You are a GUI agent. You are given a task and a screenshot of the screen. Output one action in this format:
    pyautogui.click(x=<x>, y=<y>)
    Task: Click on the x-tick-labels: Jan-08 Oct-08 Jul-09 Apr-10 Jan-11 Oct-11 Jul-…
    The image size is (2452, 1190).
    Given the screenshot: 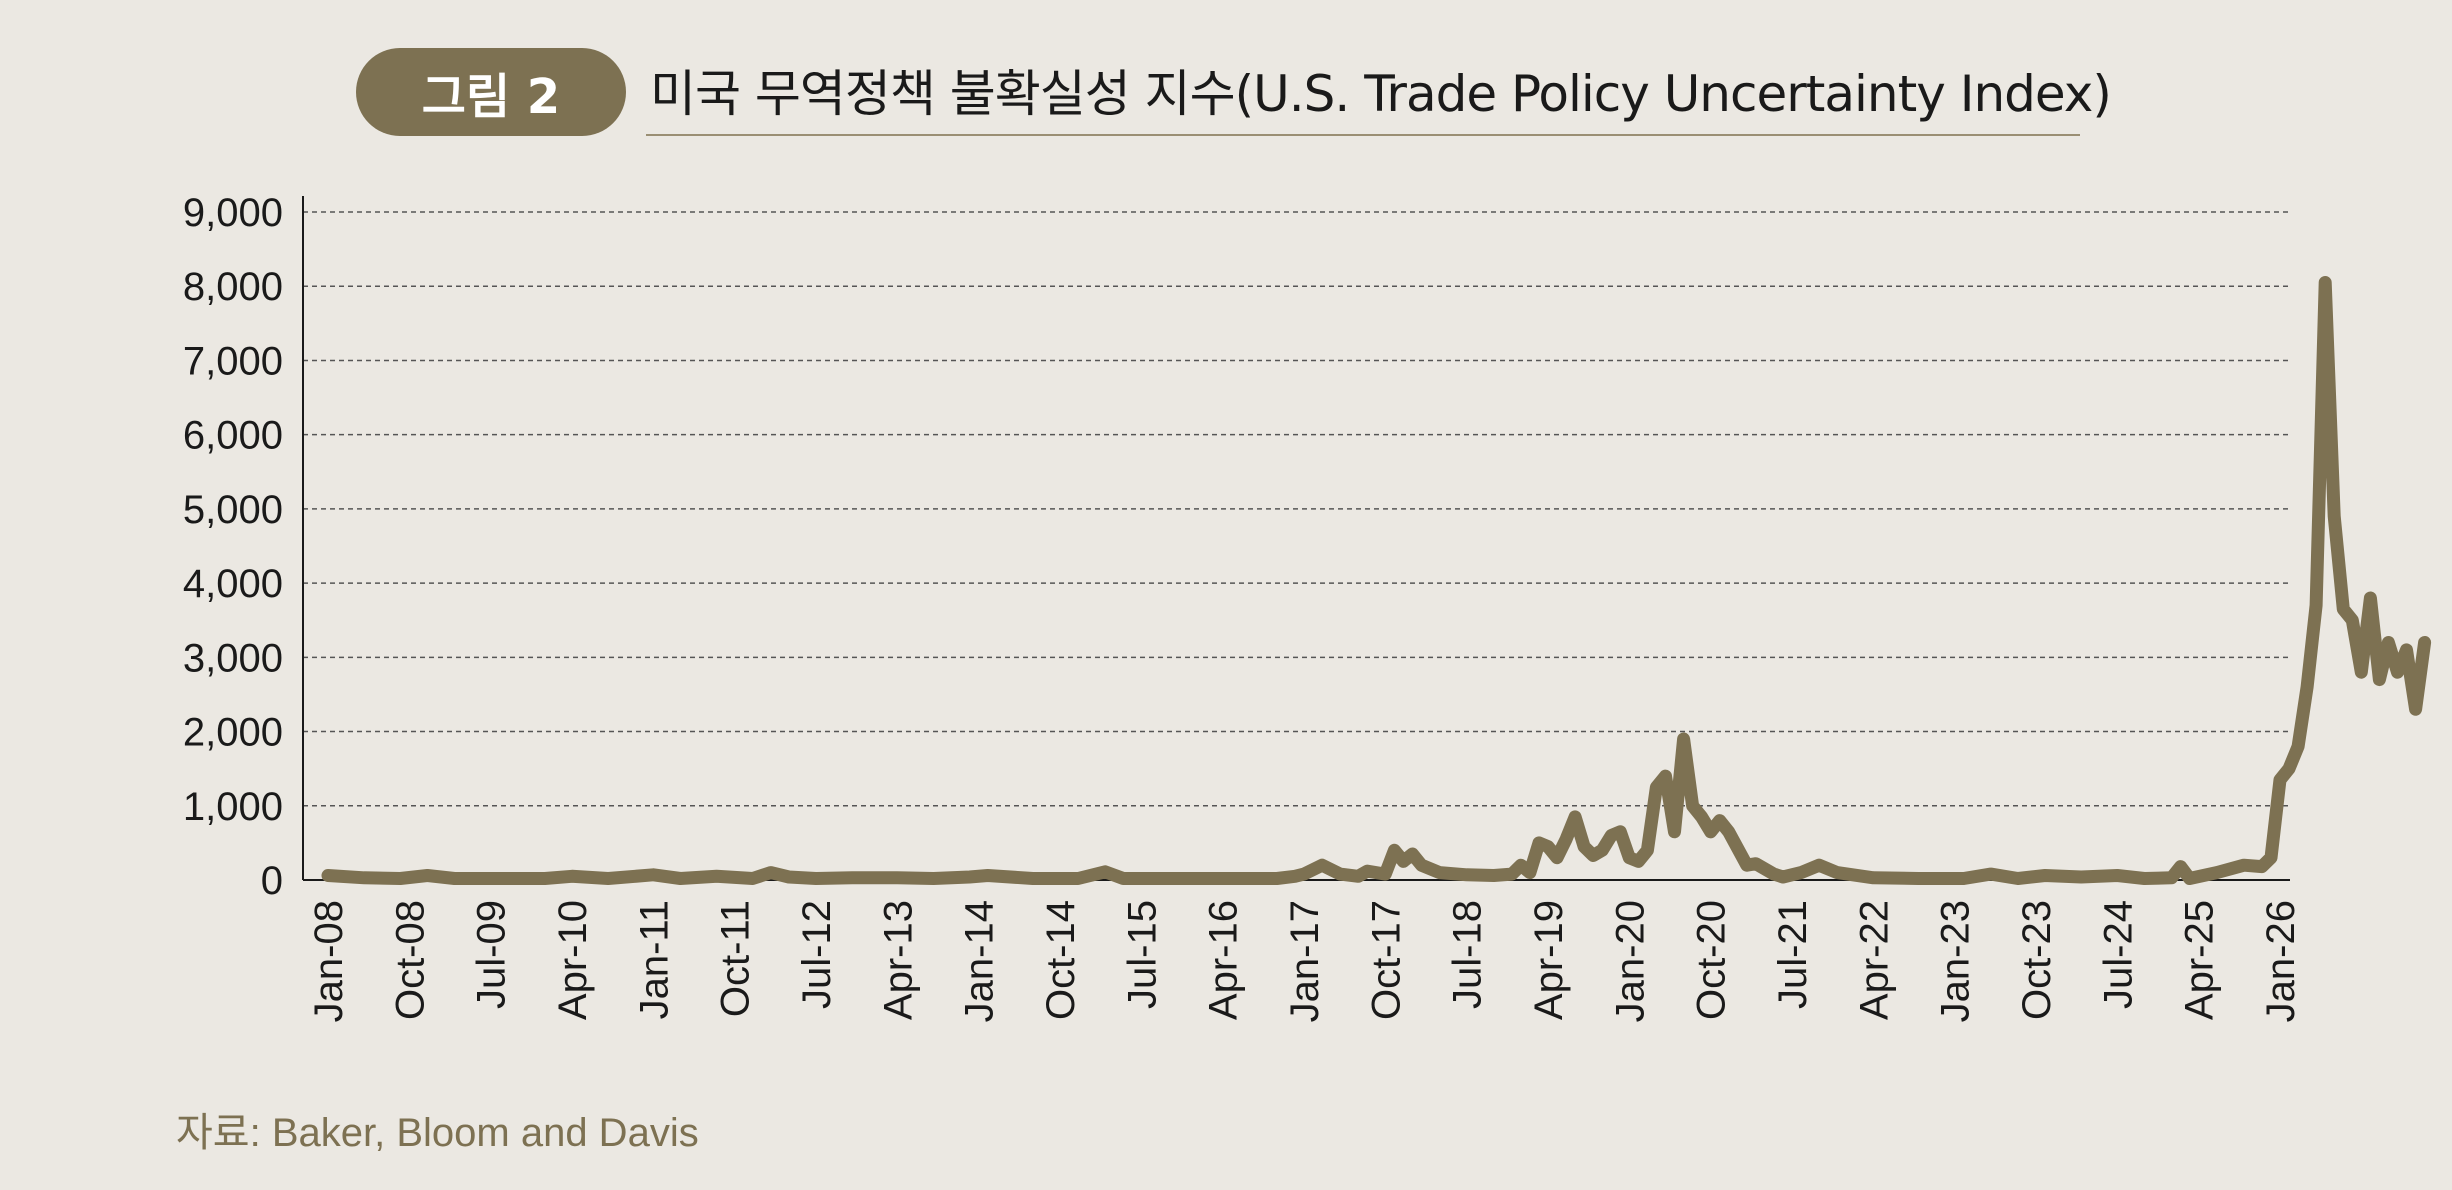 What is the action you would take?
    pyautogui.click(x=1305, y=961)
    